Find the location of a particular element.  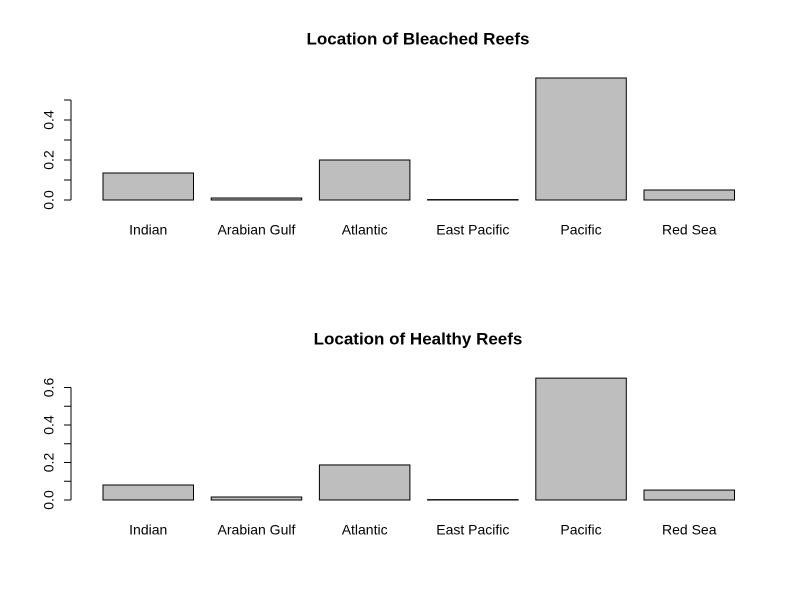

chart-title: Location of Bleached Reefs is located at coordinates (418, 38).